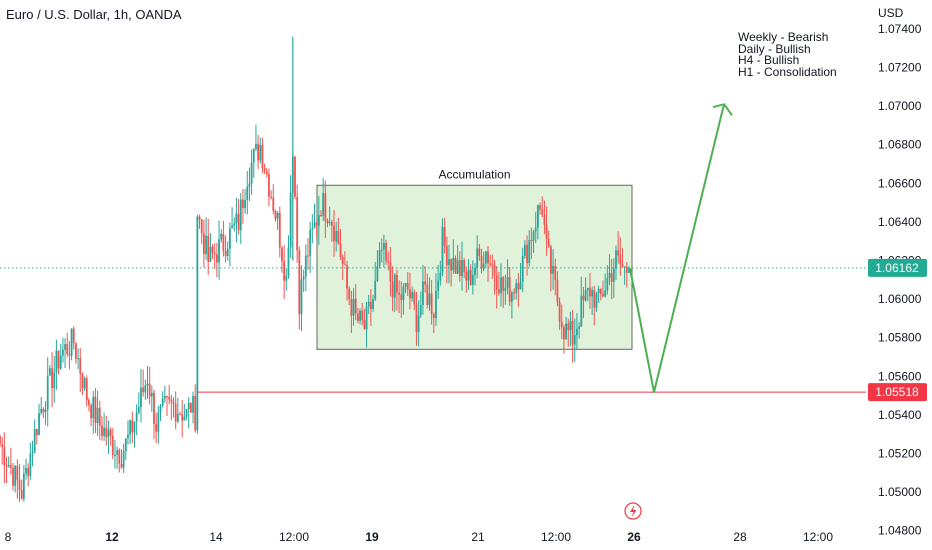  I want to click on x-tick-label: 8, so click(8, 537).